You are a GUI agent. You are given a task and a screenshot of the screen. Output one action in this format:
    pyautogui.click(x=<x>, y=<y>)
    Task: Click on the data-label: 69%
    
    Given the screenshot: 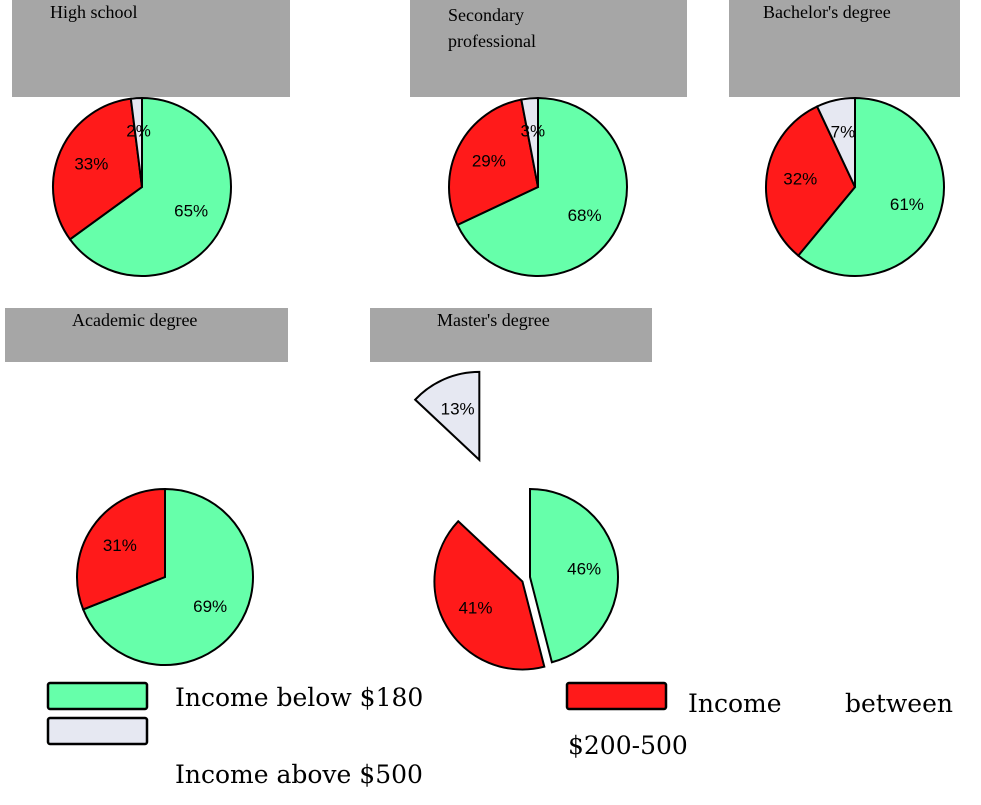 What is the action you would take?
    pyautogui.click(x=210, y=606)
    